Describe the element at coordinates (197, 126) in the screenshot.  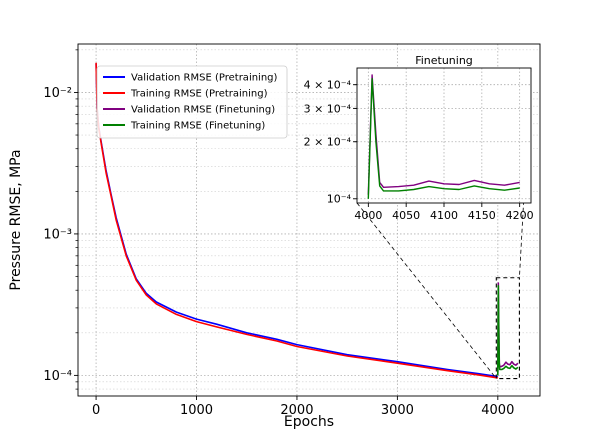
I see `legend-label-3: Training RMSE (Finetuning)` at that location.